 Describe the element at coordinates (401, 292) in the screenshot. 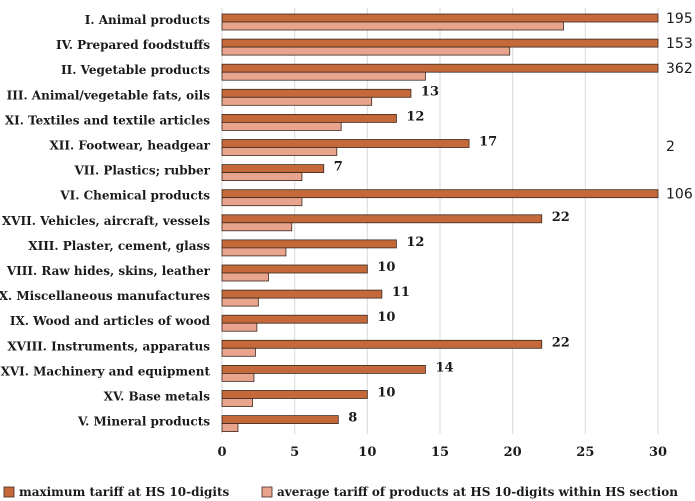

I see `data-label-max: 11` at that location.